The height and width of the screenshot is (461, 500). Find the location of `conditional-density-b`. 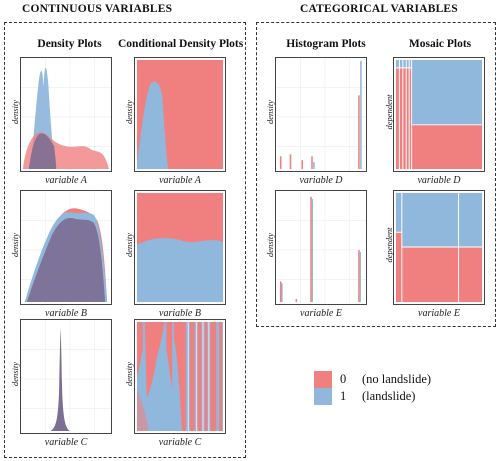

conditional-density-b is located at coordinates (180, 247).